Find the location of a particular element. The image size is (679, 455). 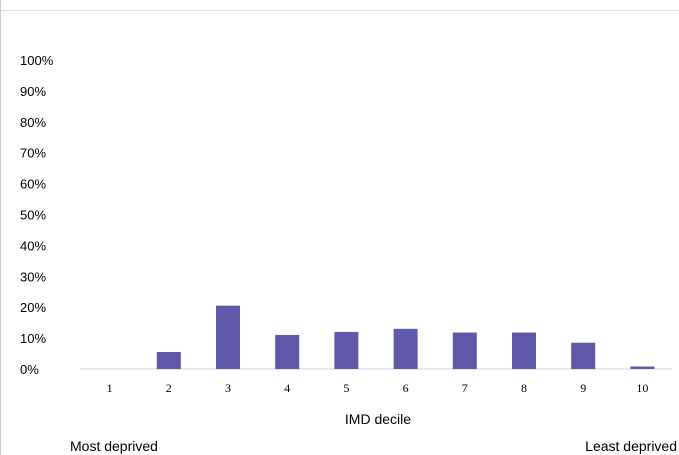

bars is located at coordinates (405, 337).